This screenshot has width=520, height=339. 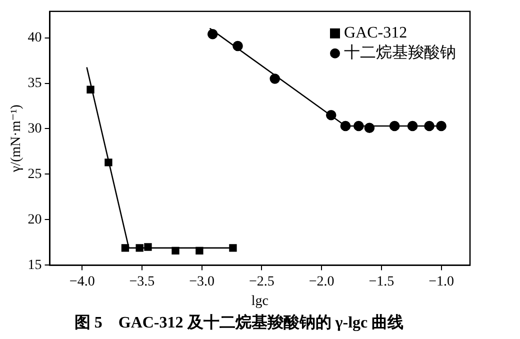 What do you see at coordinates (142, 282) in the screenshot?
I see `x-tick-label: −3.5` at bounding box center [142, 282].